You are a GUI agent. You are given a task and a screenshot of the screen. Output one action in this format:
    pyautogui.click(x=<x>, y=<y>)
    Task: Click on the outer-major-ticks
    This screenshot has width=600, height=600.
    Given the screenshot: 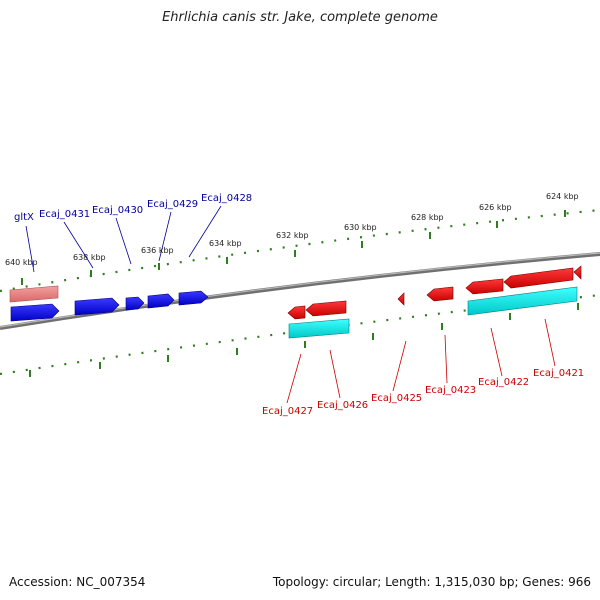 What is the action you would take?
    pyautogui.click(x=293, y=247)
    